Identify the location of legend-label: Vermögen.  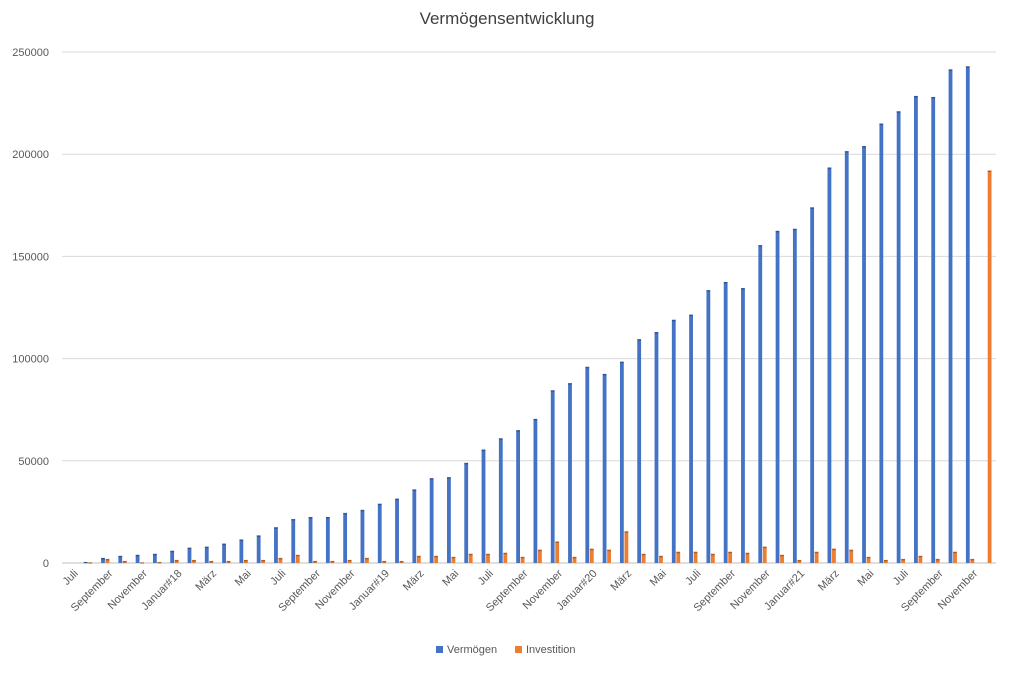
(472, 650).